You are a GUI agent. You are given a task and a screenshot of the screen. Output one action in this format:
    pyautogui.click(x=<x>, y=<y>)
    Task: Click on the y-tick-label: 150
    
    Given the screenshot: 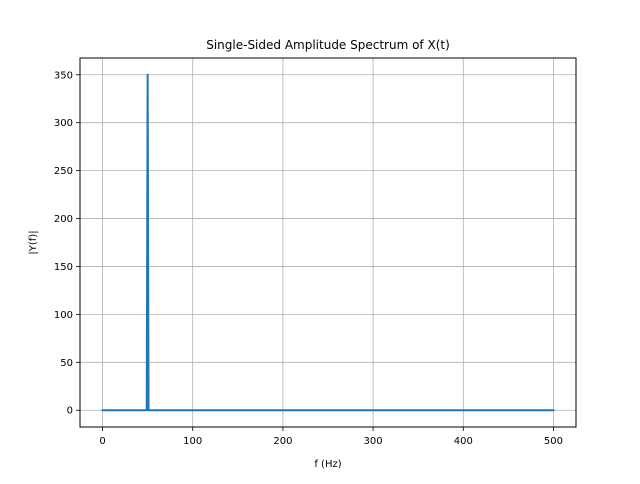 What is the action you would take?
    pyautogui.click(x=63, y=267)
    